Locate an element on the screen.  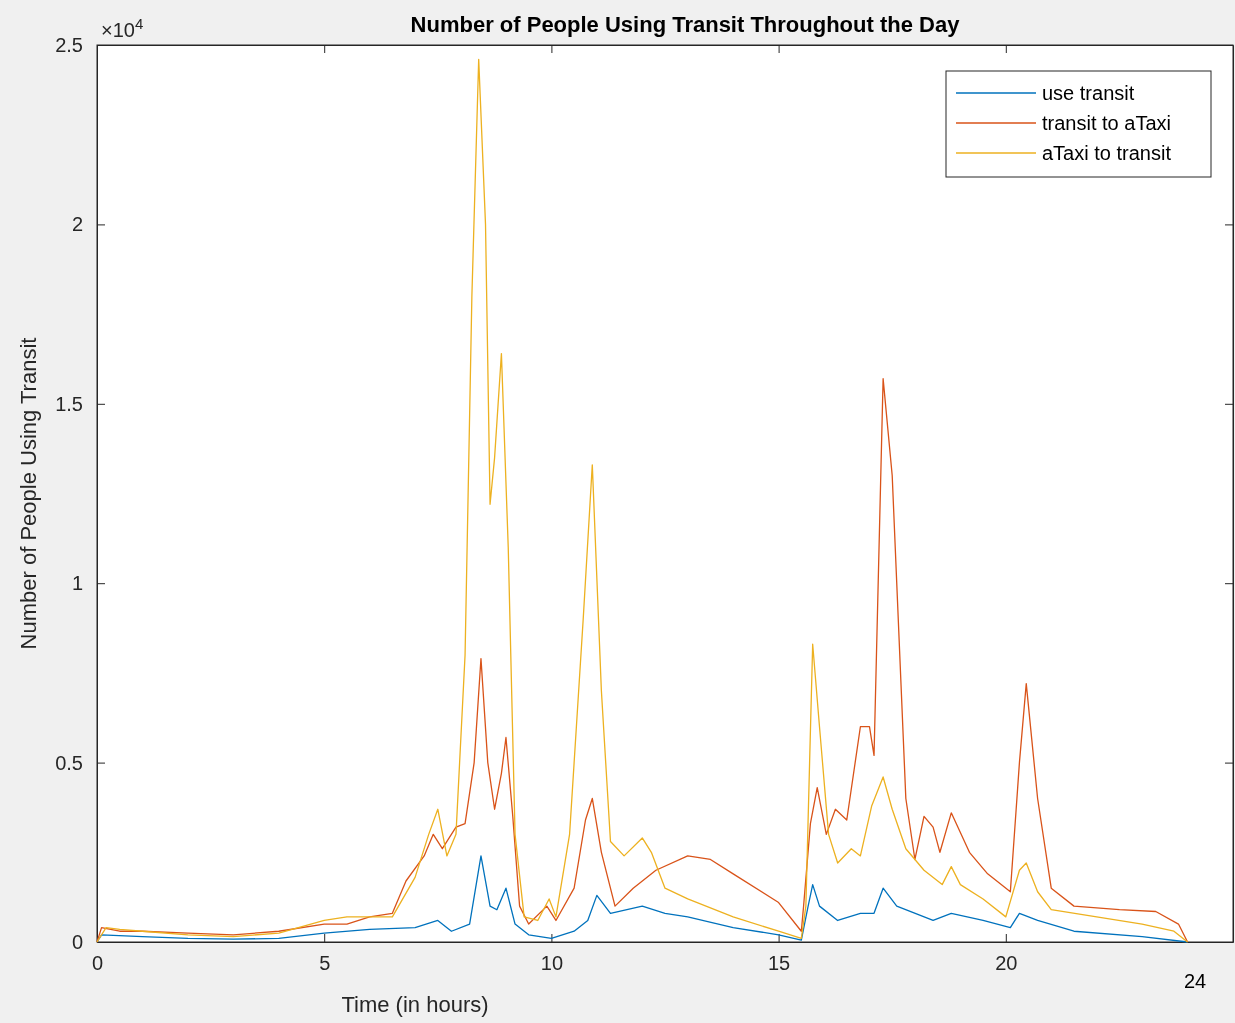
y-tick-label: 1.5 is located at coordinates (69, 403).